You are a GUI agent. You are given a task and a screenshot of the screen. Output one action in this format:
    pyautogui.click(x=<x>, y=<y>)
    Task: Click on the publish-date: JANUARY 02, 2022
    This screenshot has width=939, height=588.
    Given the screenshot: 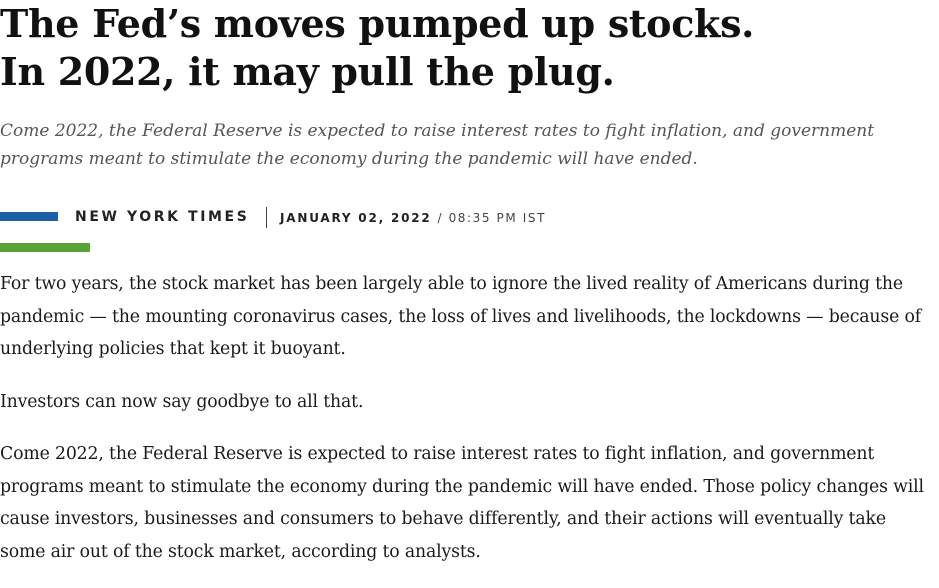 What is the action you would take?
    pyautogui.click(x=356, y=218)
    